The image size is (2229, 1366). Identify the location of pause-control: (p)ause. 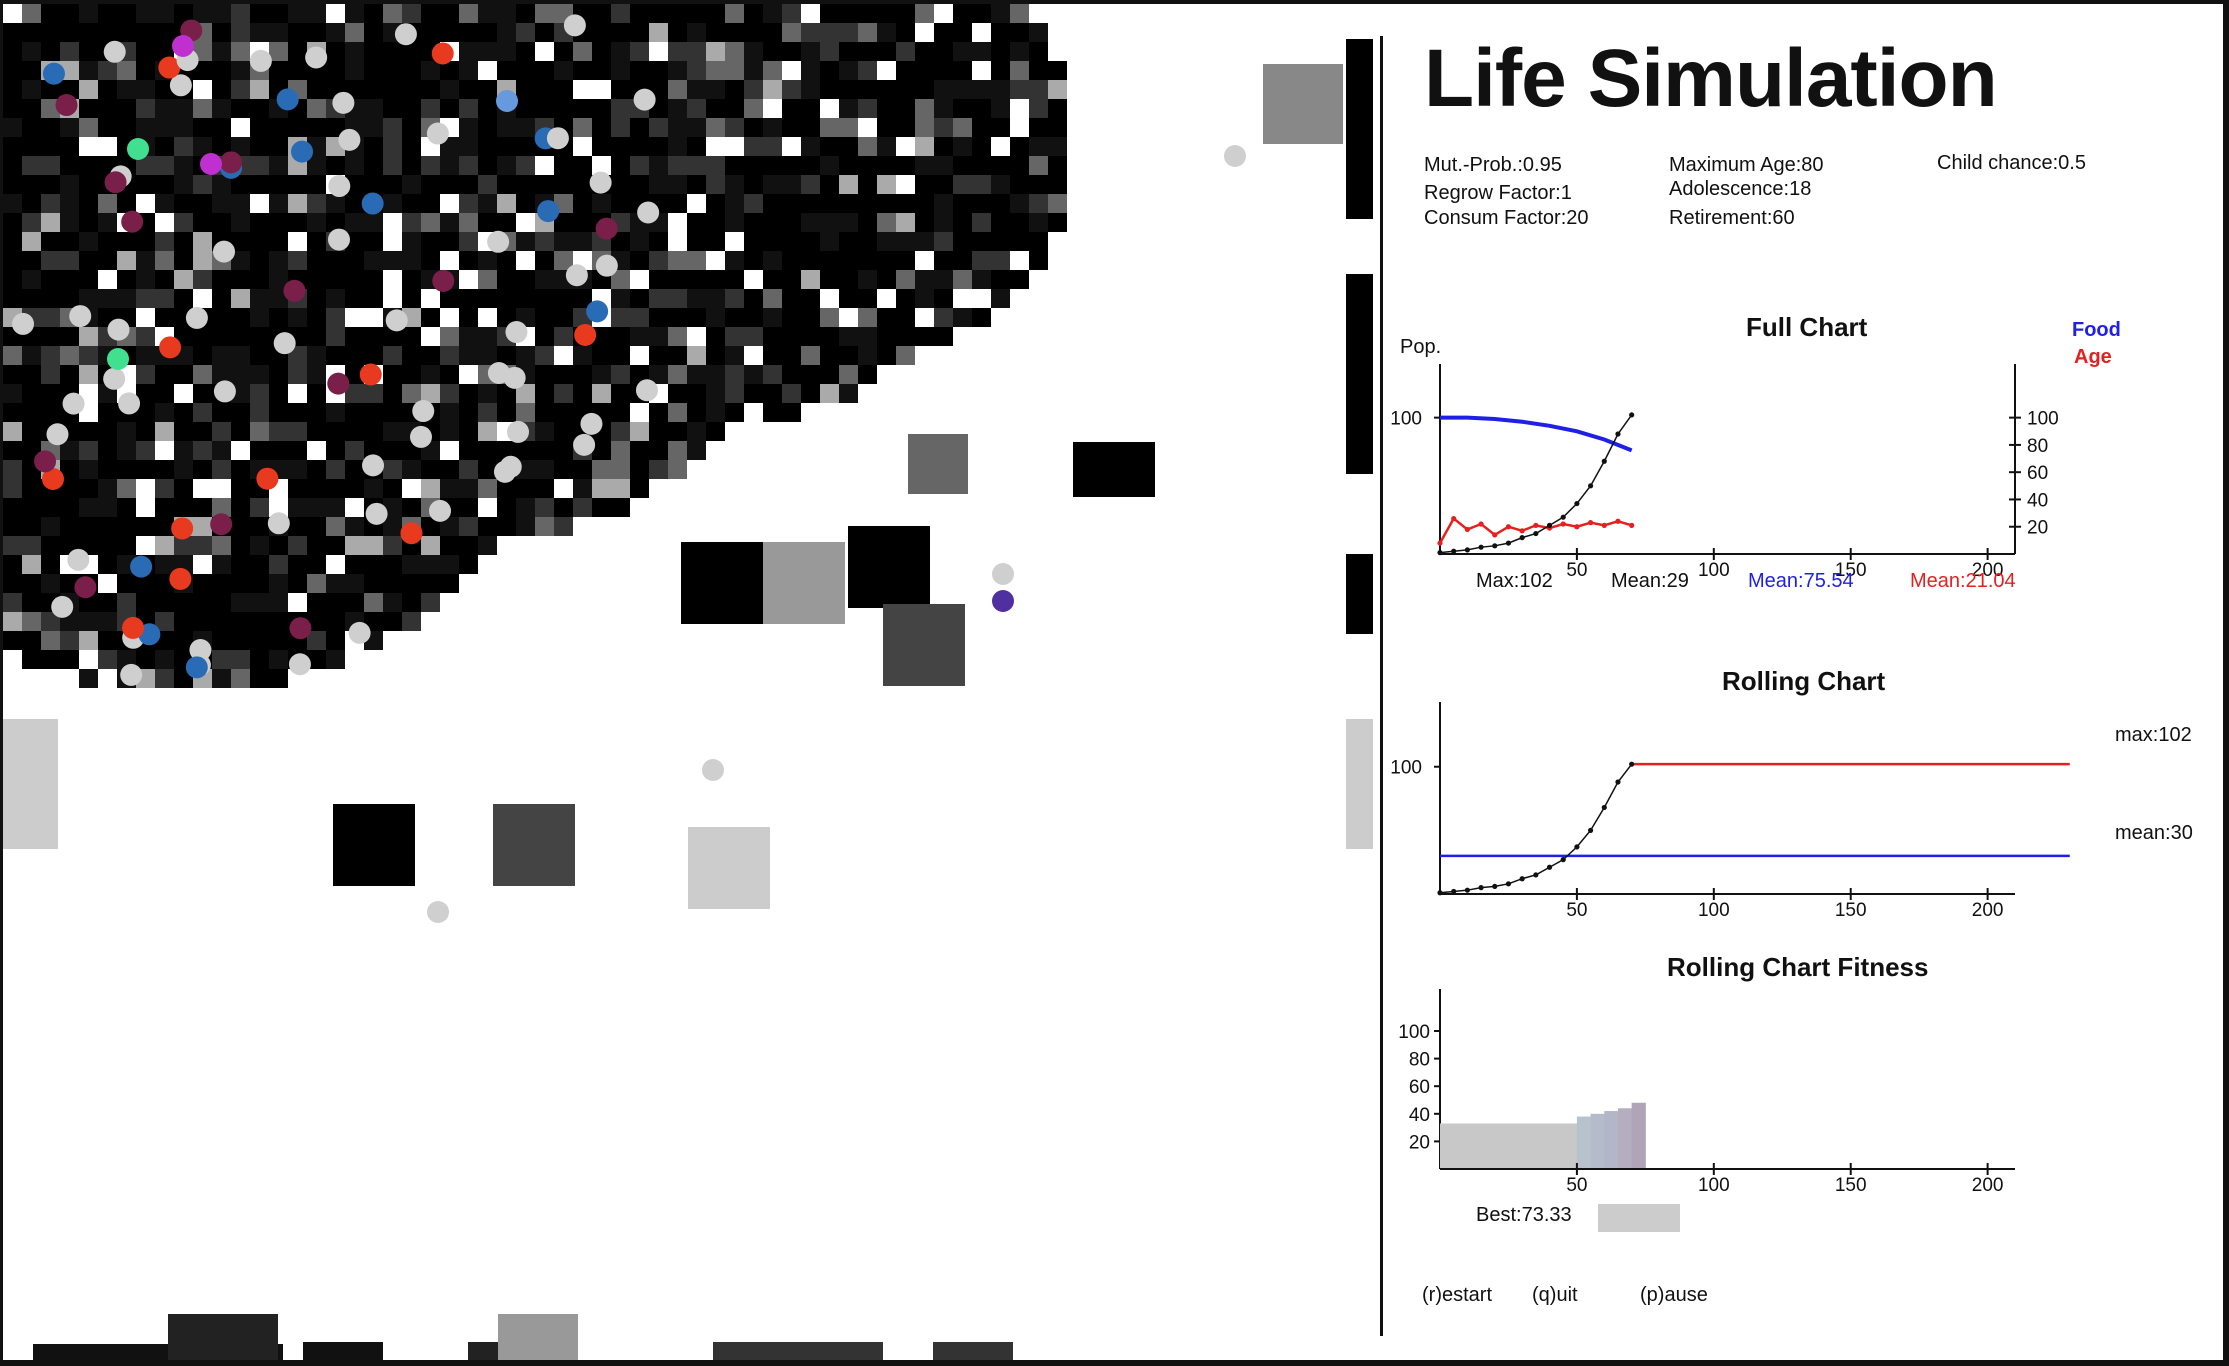
(1674, 1295).